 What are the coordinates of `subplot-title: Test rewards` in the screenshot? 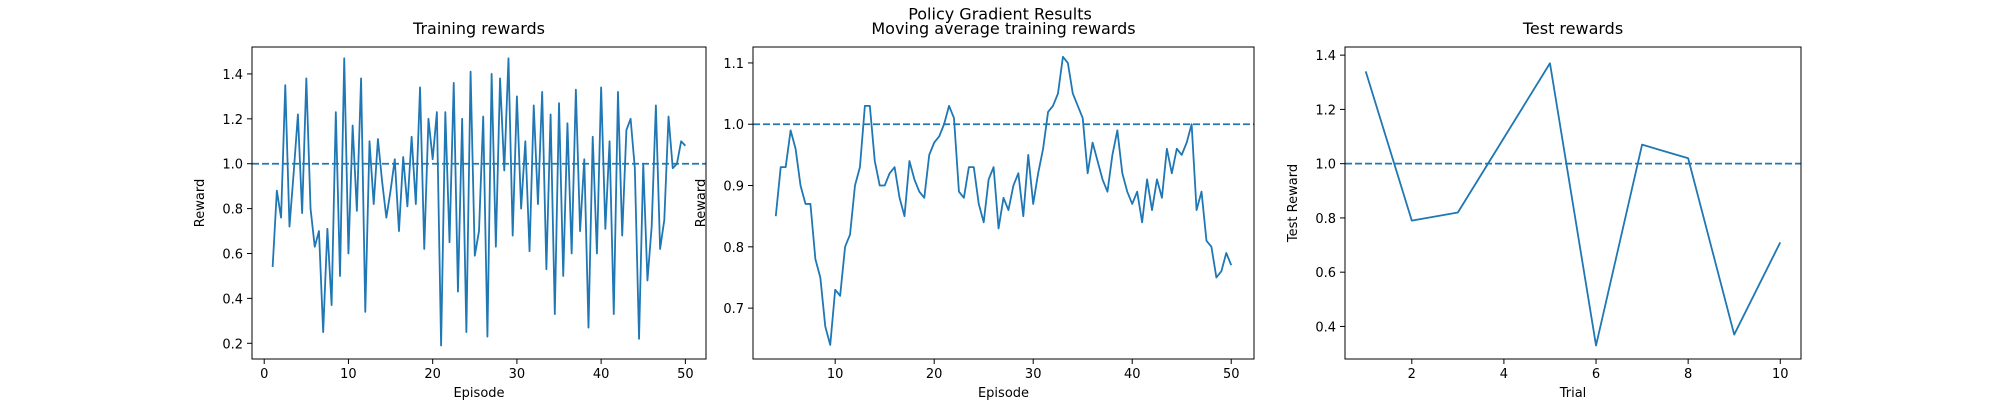 It's located at (1572, 28).